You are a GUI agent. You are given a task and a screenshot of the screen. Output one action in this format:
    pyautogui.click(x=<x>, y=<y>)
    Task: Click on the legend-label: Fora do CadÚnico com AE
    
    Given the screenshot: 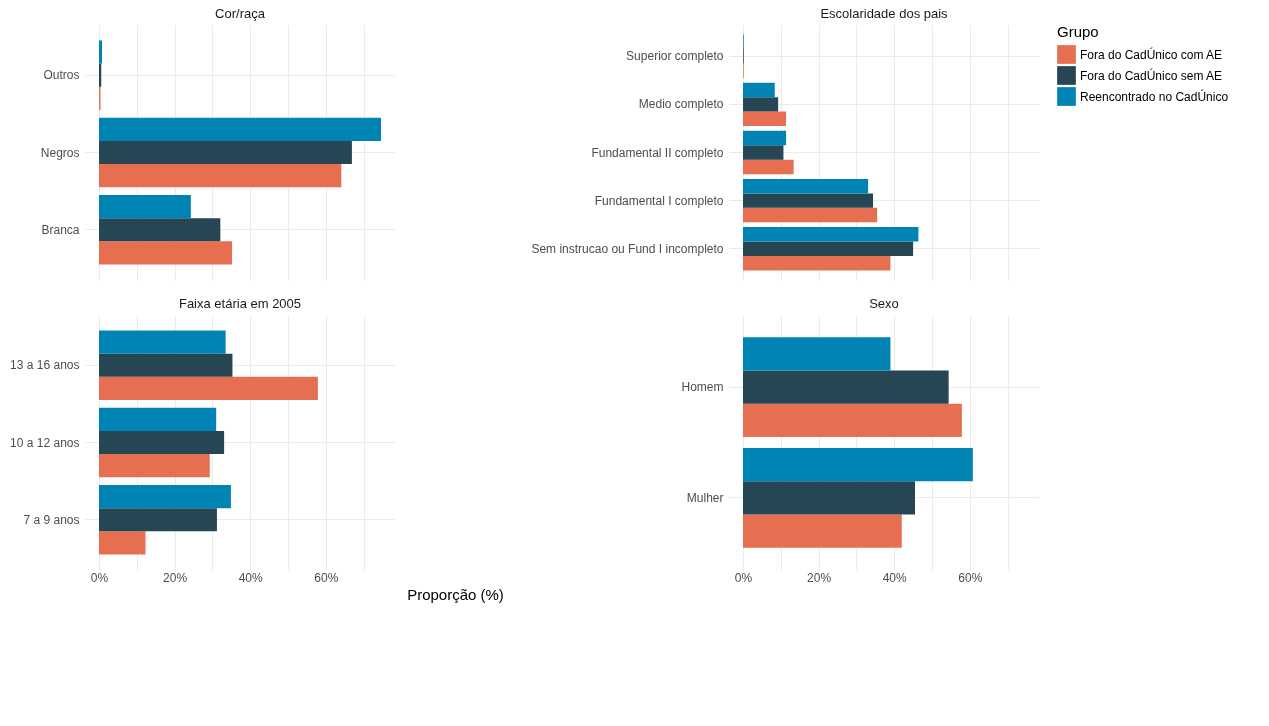 What is the action you would take?
    pyautogui.click(x=1151, y=54)
    